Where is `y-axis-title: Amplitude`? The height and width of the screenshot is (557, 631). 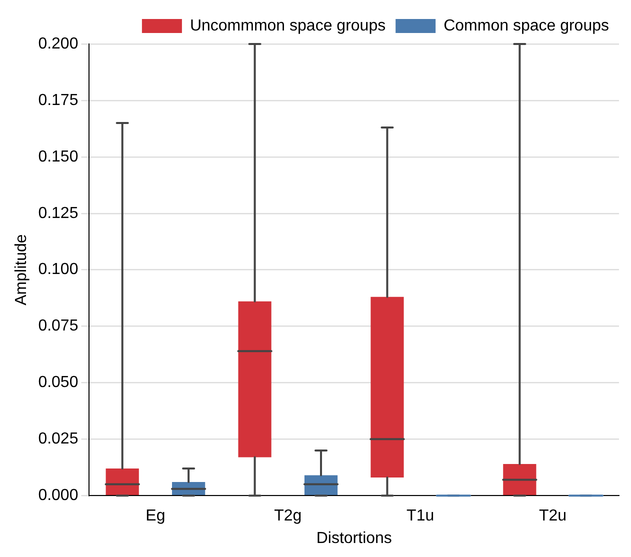
y-axis-title: Amplitude is located at coordinates (21, 270).